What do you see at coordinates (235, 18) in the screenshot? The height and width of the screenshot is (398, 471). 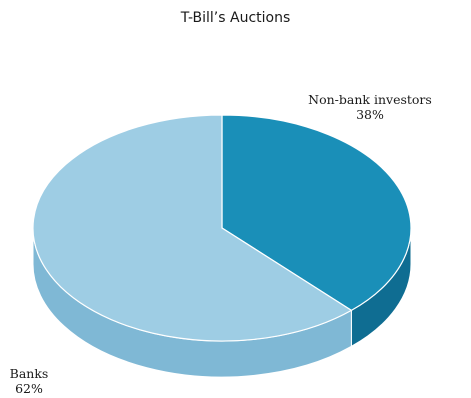 I see `chart-title: T-Bill’s Auctions` at bounding box center [235, 18].